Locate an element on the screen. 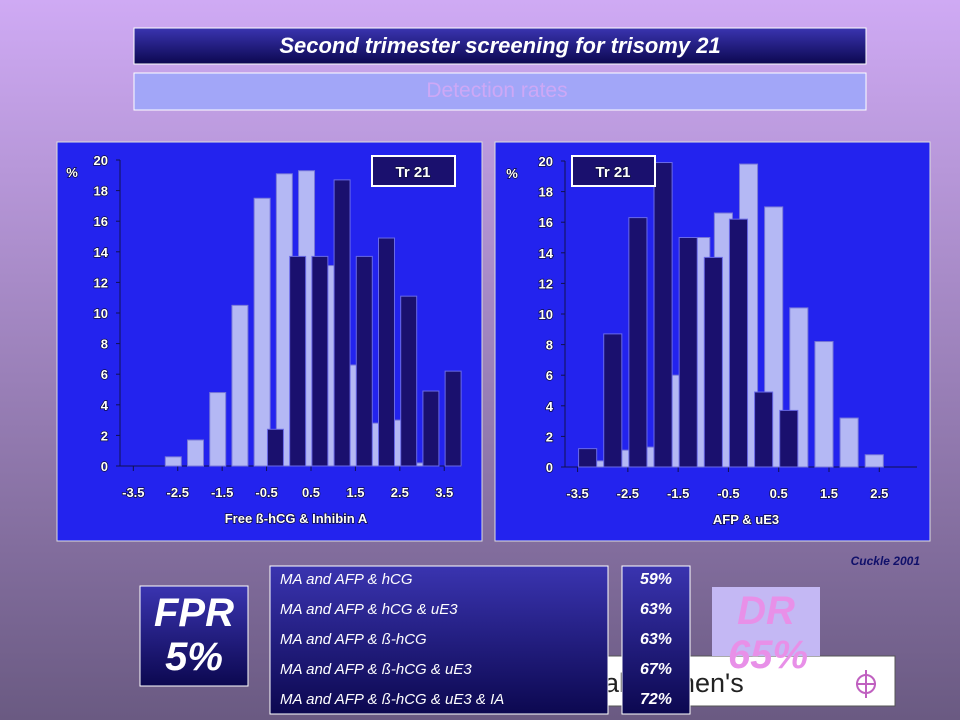 The image size is (960, 725). x-axis-title: Free ß-hCG & Inhibin A is located at coordinates (296, 518).